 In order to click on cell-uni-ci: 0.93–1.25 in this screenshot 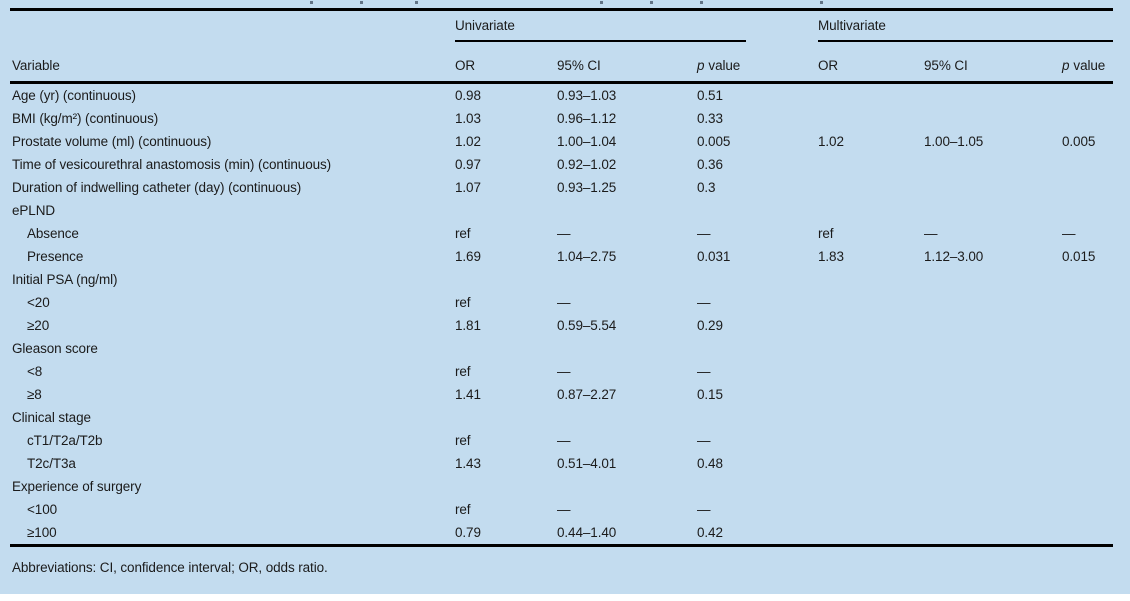, I will do `click(587, 187)`.